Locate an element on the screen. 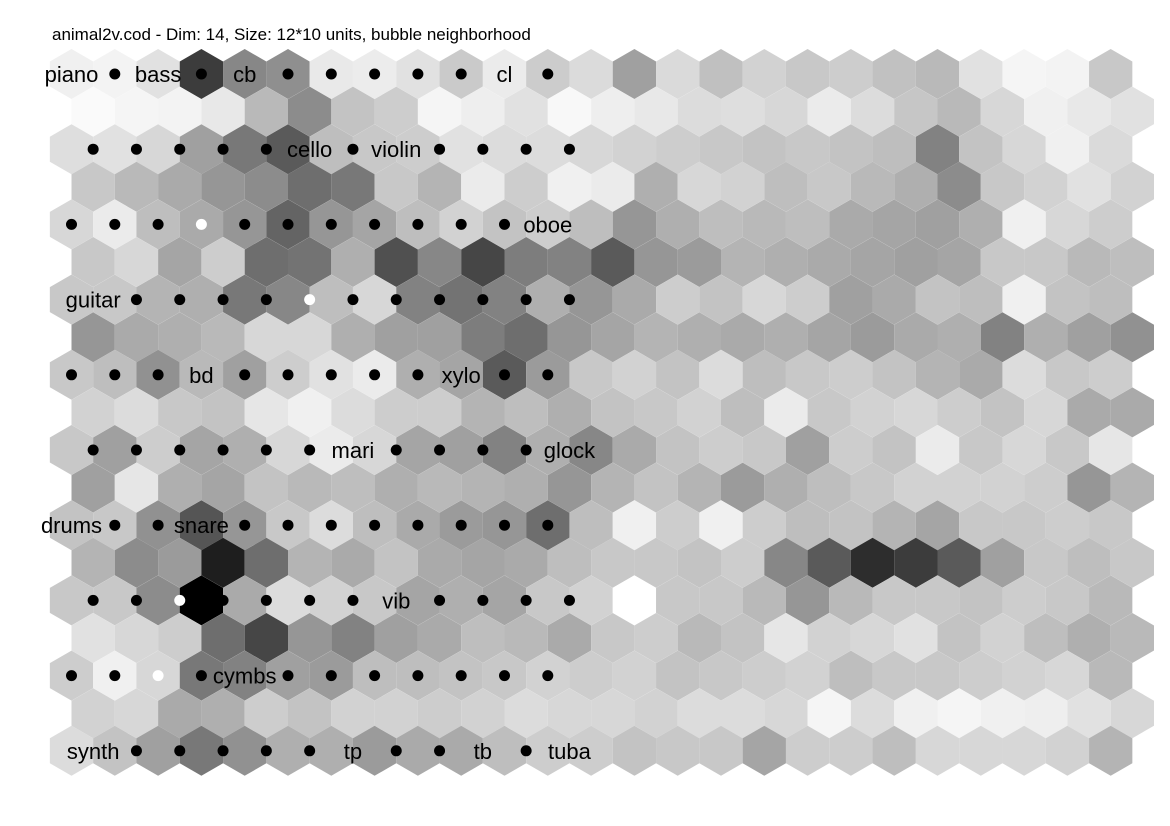 The image size is (1170, 826). highlighted-unit-marker is located at coordinates (158, 676).